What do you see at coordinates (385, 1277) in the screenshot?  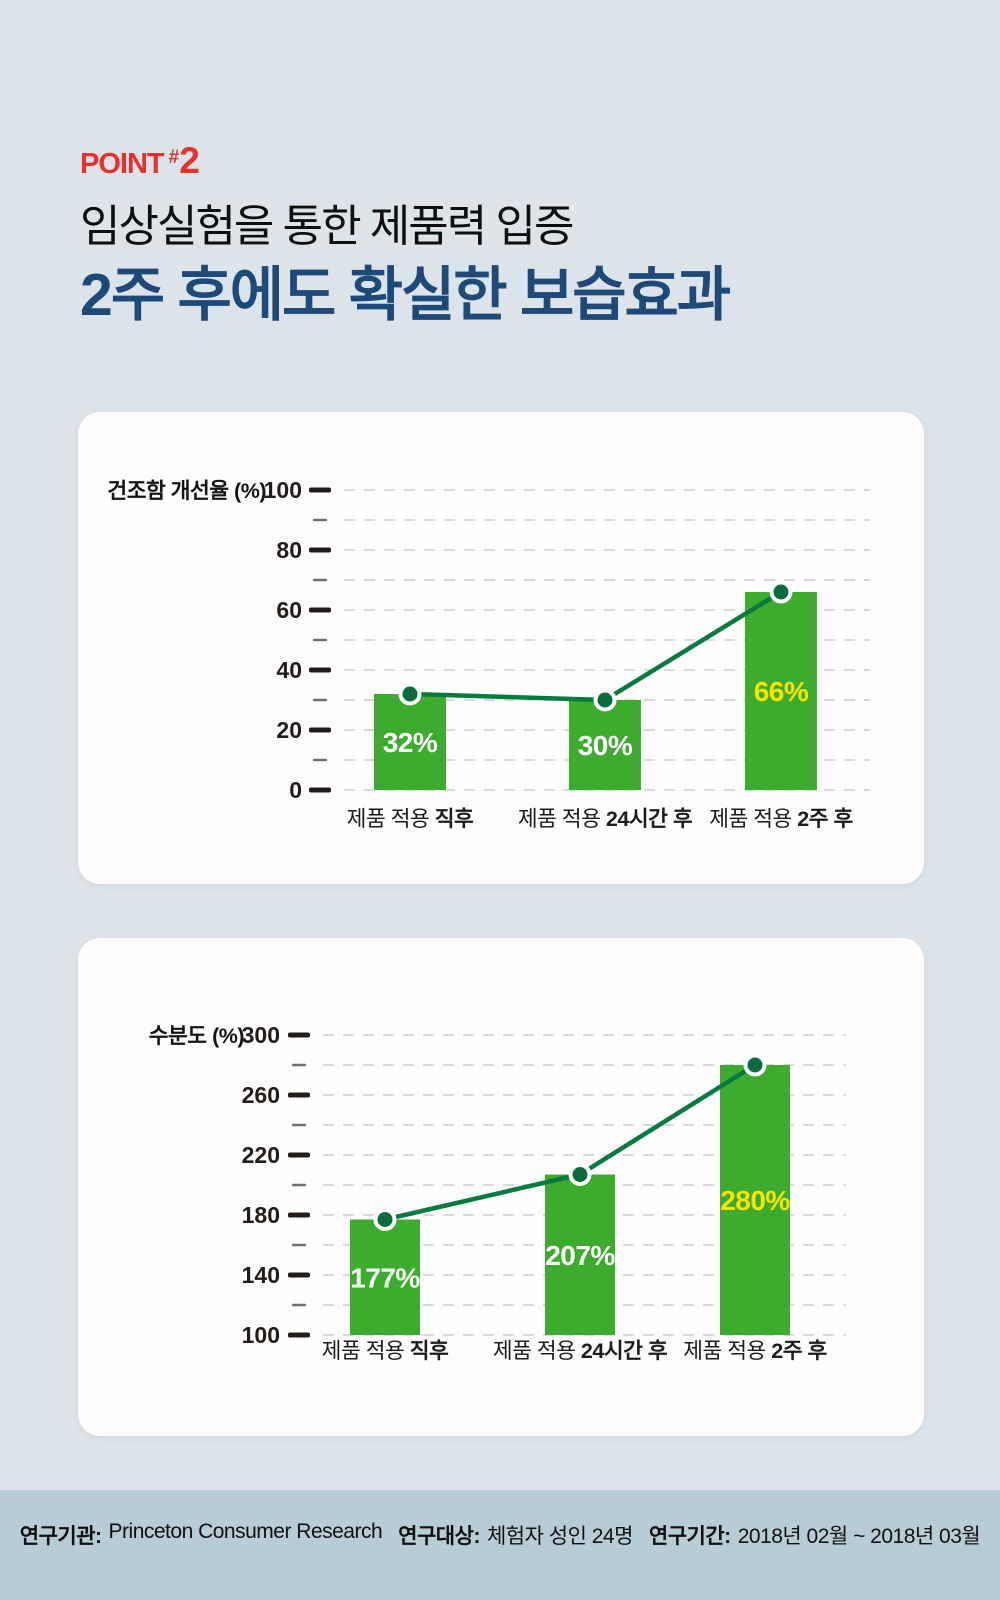 I see `svg-text: 177%` at bounding box center [385, 1277].